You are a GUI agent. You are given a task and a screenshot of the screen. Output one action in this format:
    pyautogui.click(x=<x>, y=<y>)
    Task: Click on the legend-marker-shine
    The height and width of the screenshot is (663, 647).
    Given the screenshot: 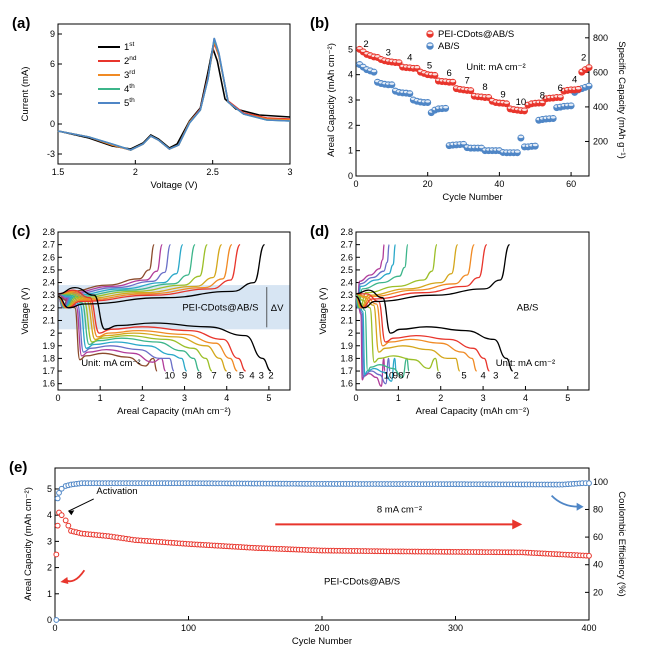 What is the action you would take?
    pyautogui.click(x=430, y=33)
    